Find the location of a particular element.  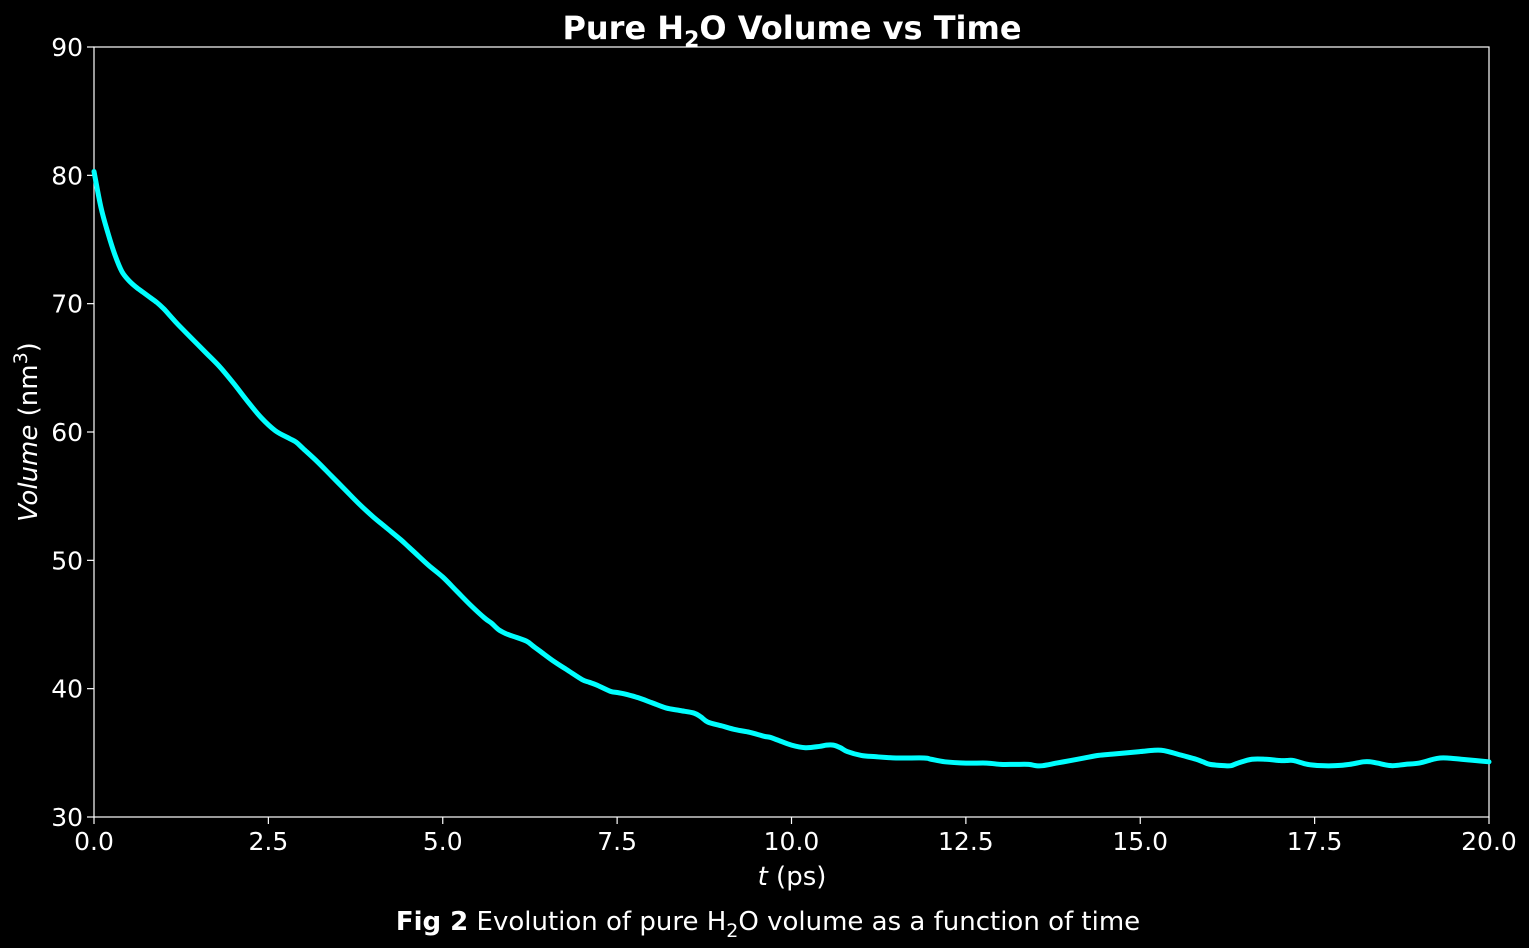

x-tick-label: 7.5 is located at coordinates (617, 841).